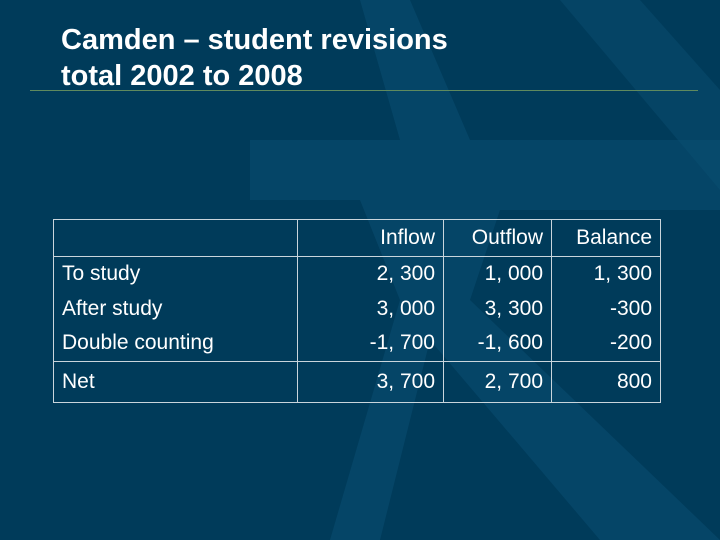  What do you see at coordinates (630, 342) in the screenshot?
I see `balance-value: -200` at bounding box center [630, 342].